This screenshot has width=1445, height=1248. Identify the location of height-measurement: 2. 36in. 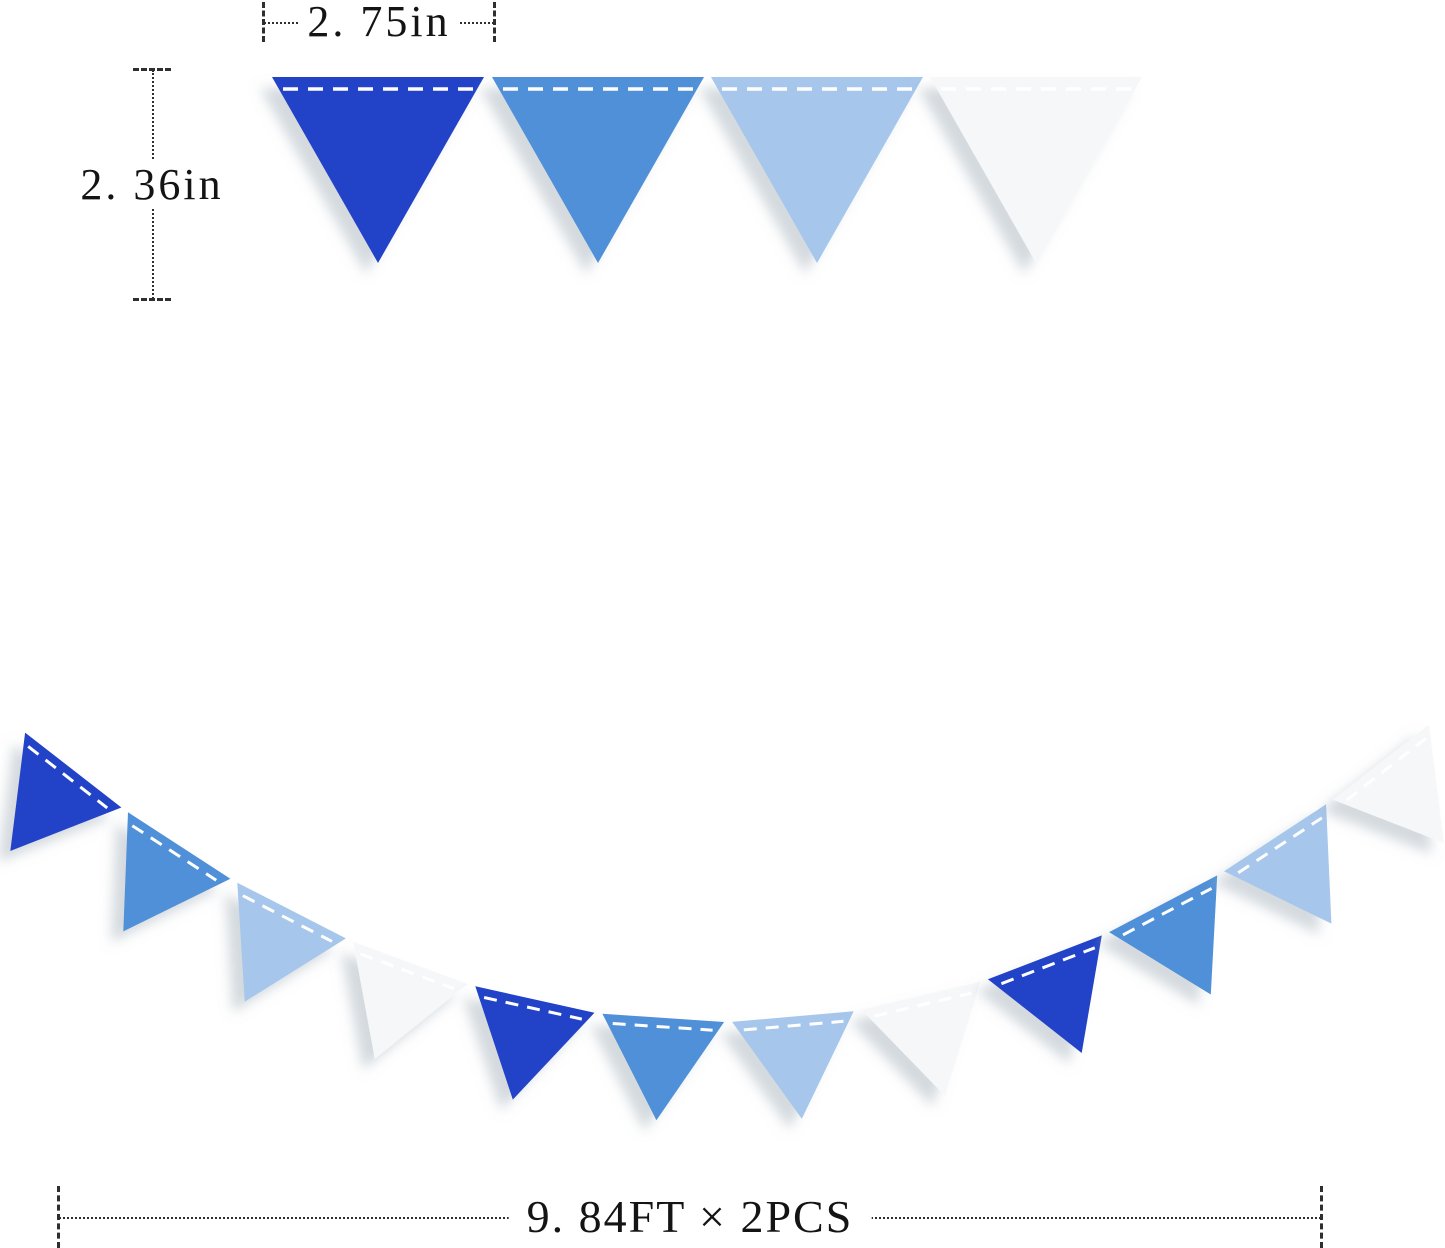
(152, 184).